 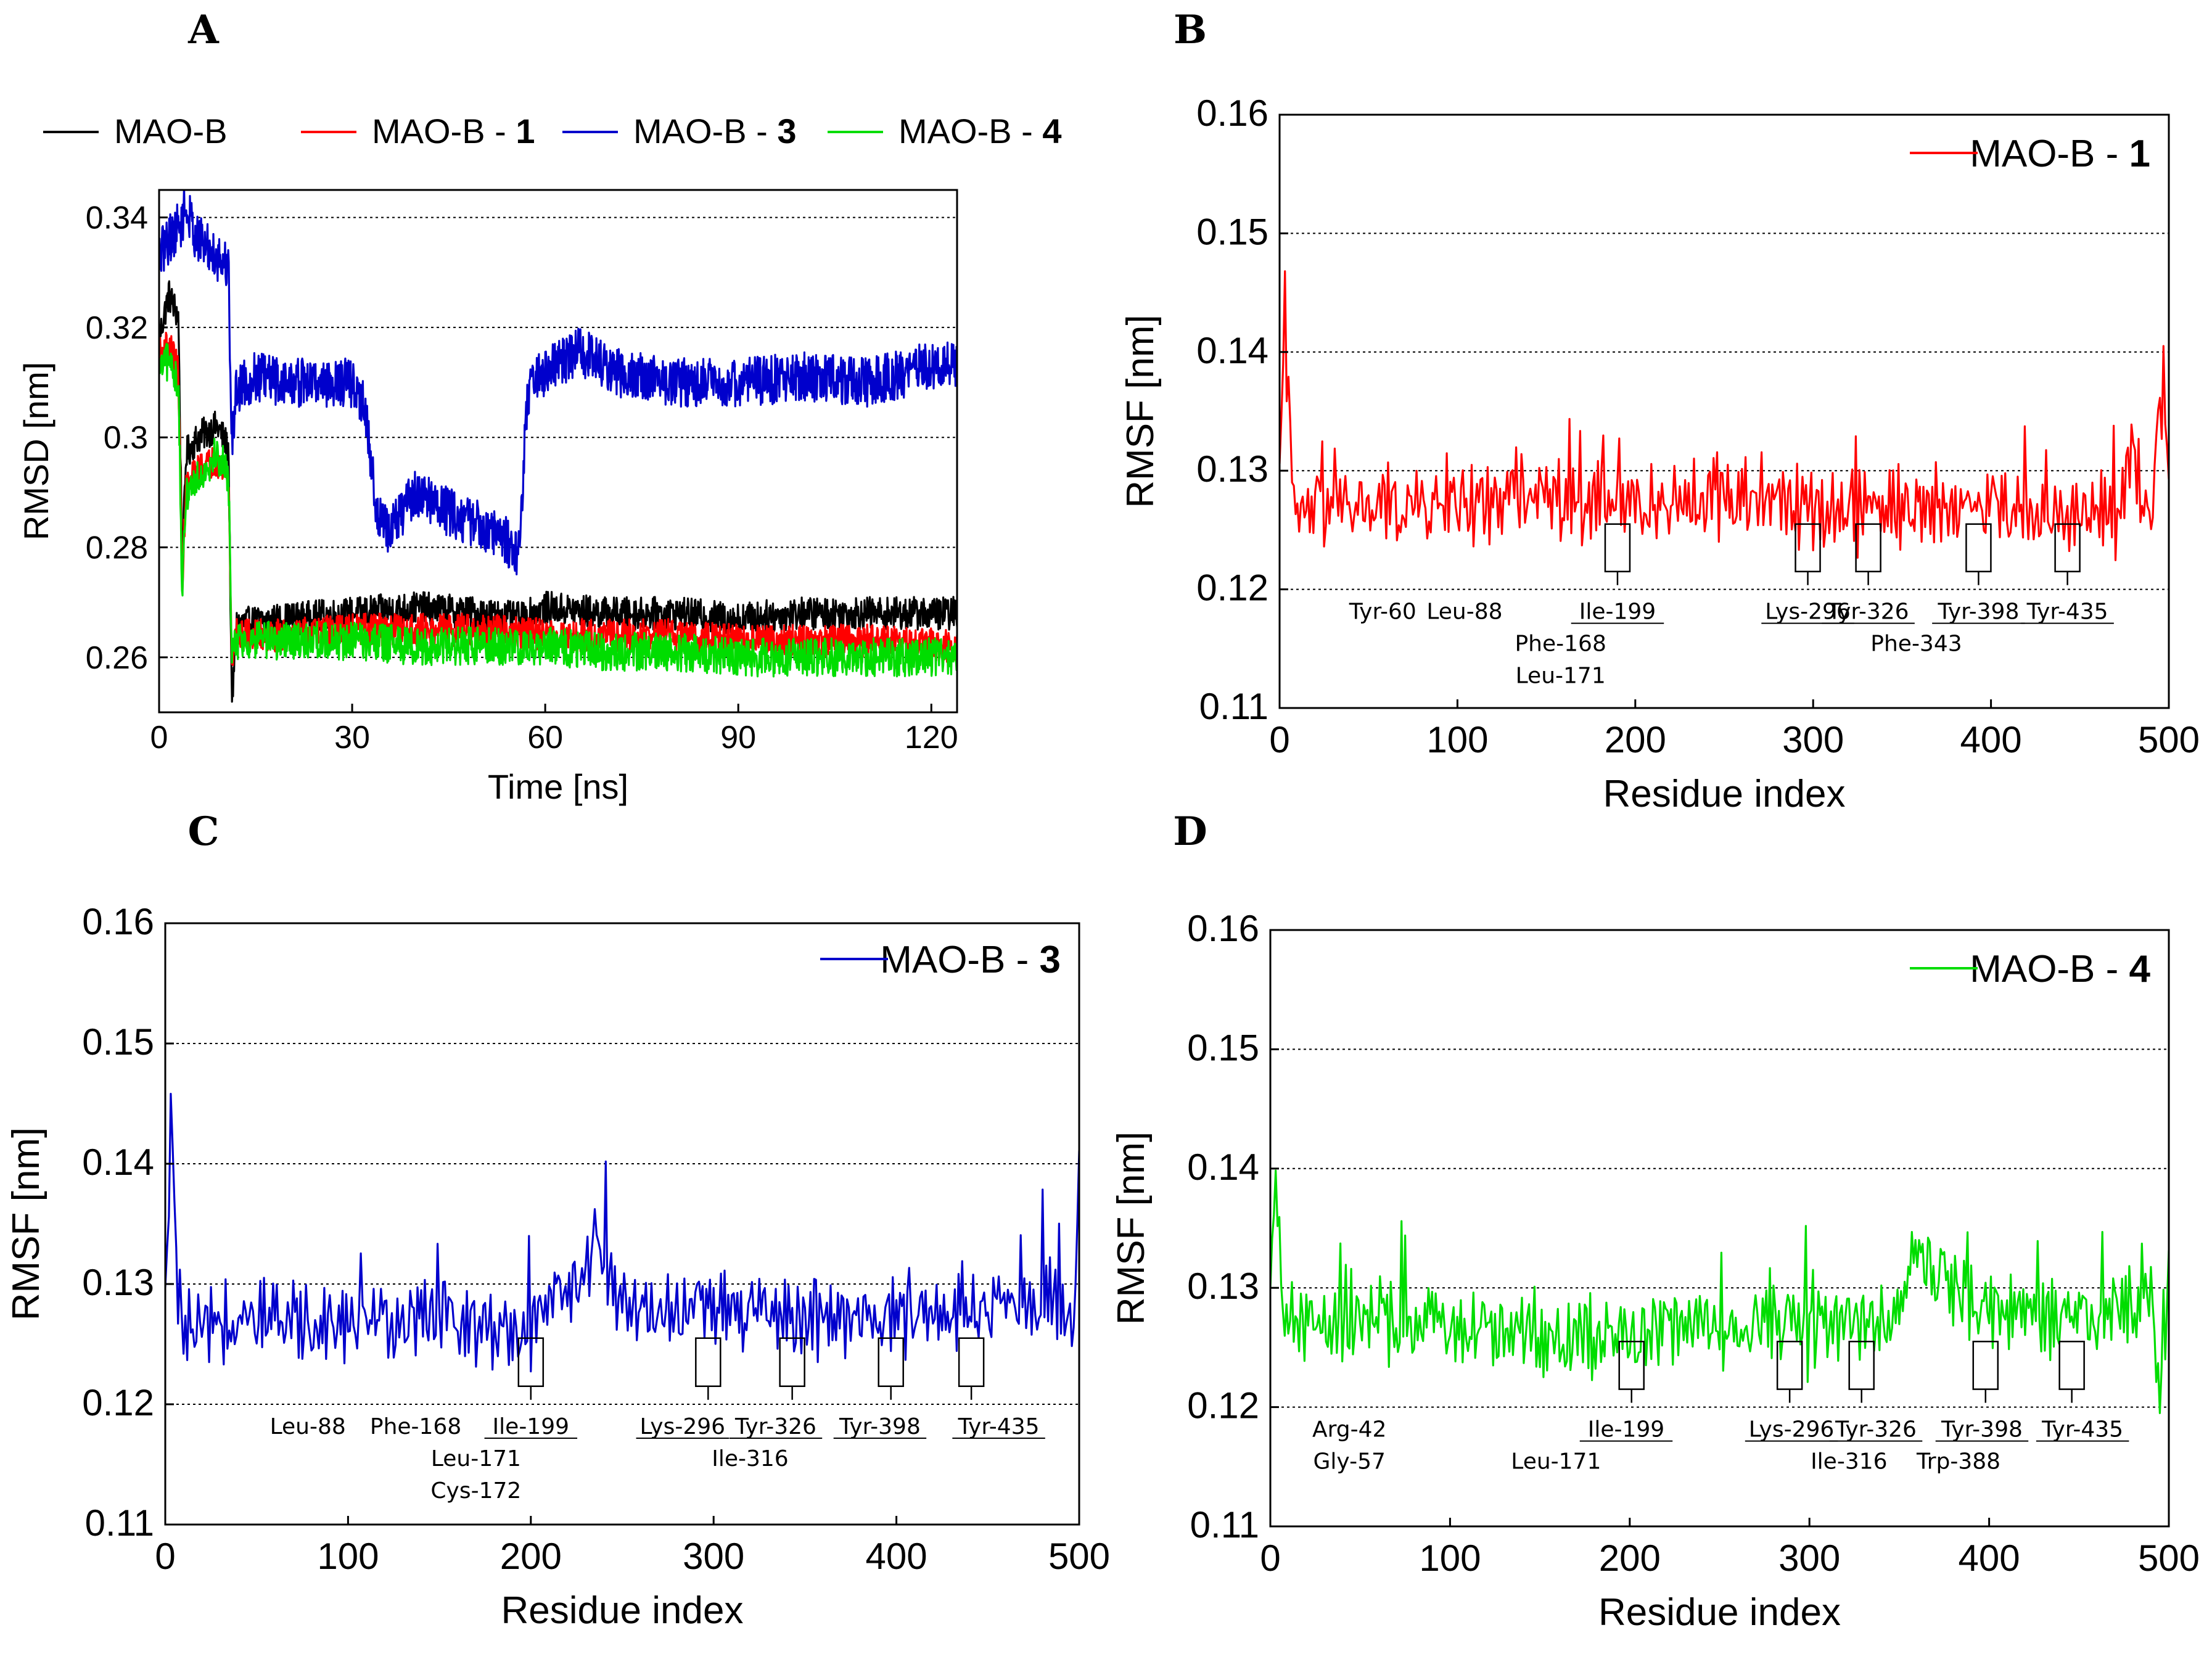 What do you see at coordinates (117, 218) in the screenshot?
I see `y-tick-label: 0.34` at bounding box center [117, 218].